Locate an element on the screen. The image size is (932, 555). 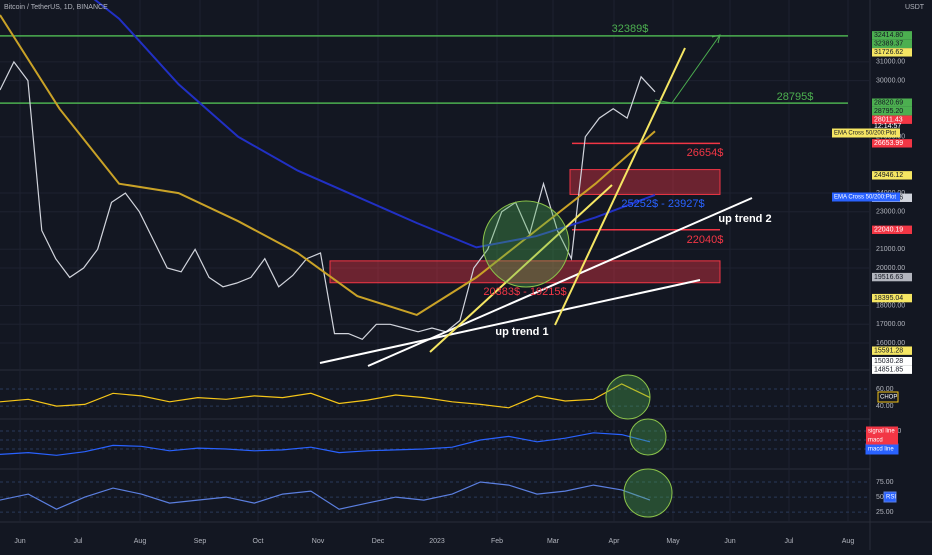
price-tag-label: 32414.80 is located at coordinates (888, 35).